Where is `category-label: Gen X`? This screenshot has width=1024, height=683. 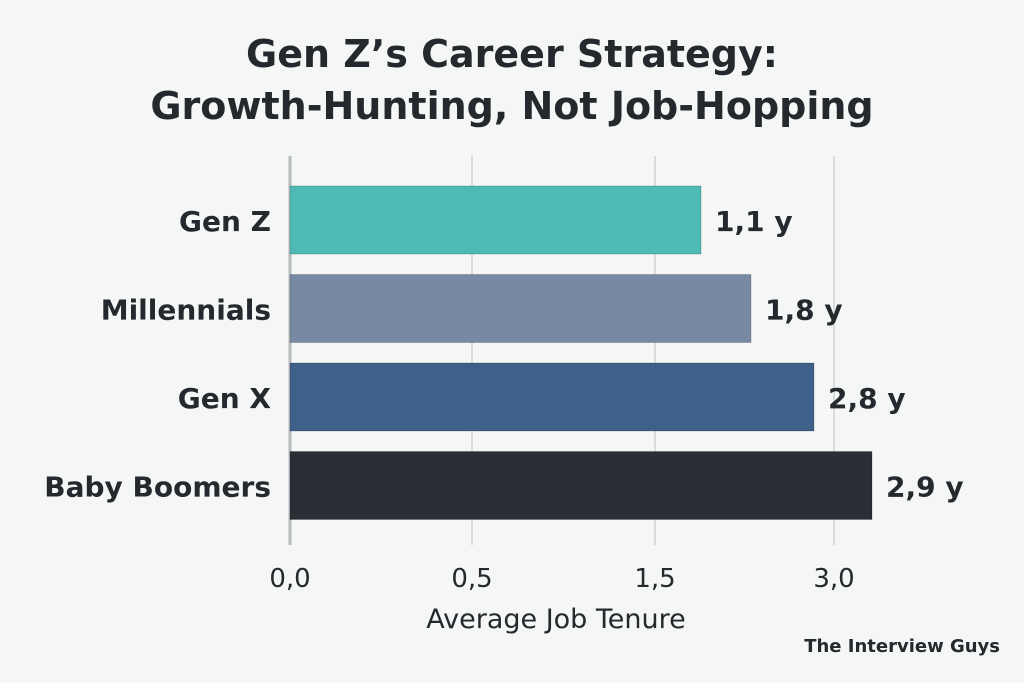 category-label: Gen X is located at coordinates (225, 398).